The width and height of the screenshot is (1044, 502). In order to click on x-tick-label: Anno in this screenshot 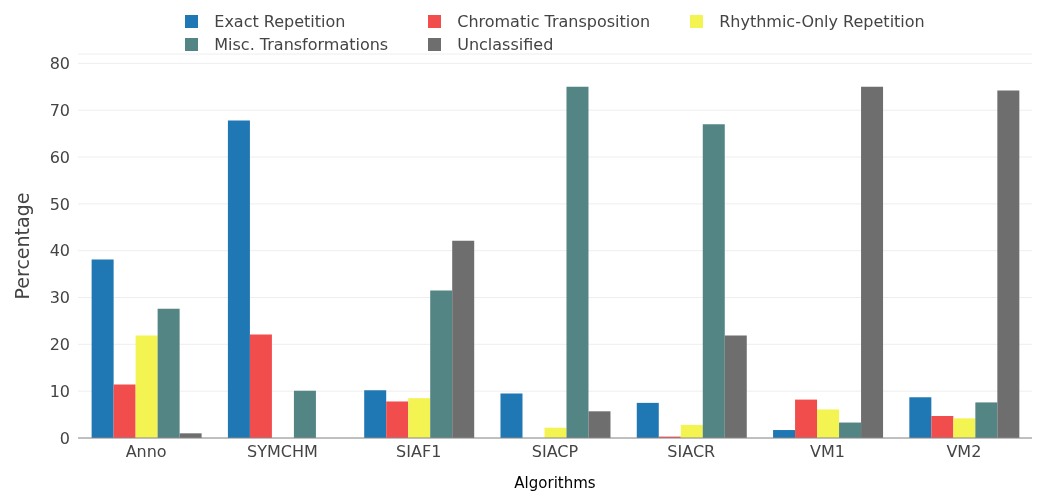, I will do `click(146, 452)`.